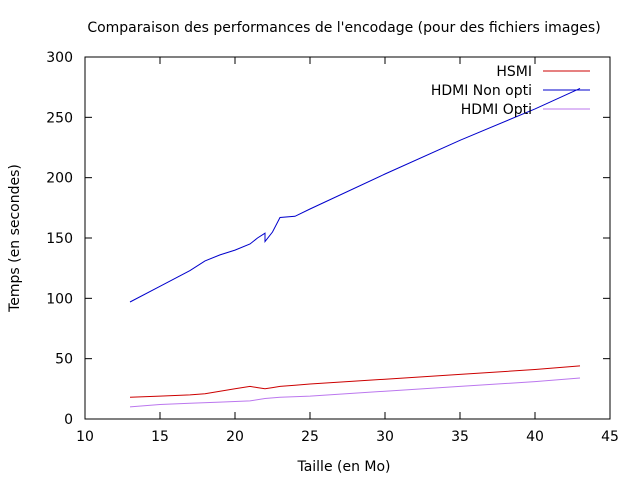 The image size is (640, 480). What do you see at coordinates (59, 58) in the screenshot?
I see `y-tick-label: 300` at bounding box center [59, 58].